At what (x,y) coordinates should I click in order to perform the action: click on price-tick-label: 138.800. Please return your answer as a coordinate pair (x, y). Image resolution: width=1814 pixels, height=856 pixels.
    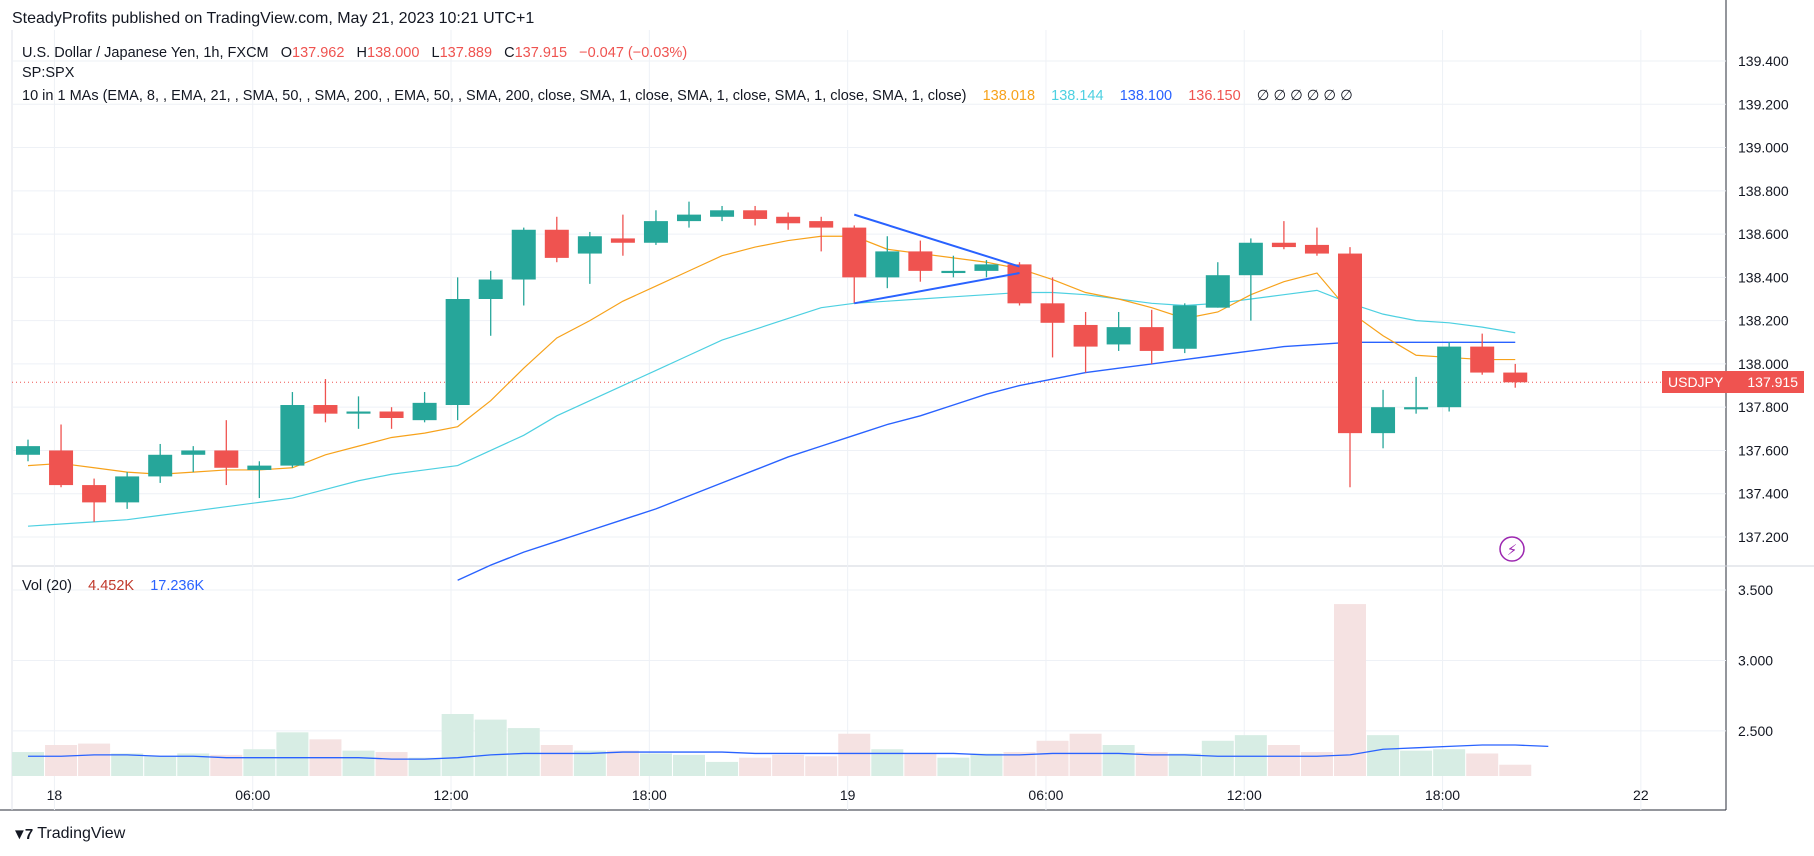
    Looking at the image, I should click on (1763, 191).